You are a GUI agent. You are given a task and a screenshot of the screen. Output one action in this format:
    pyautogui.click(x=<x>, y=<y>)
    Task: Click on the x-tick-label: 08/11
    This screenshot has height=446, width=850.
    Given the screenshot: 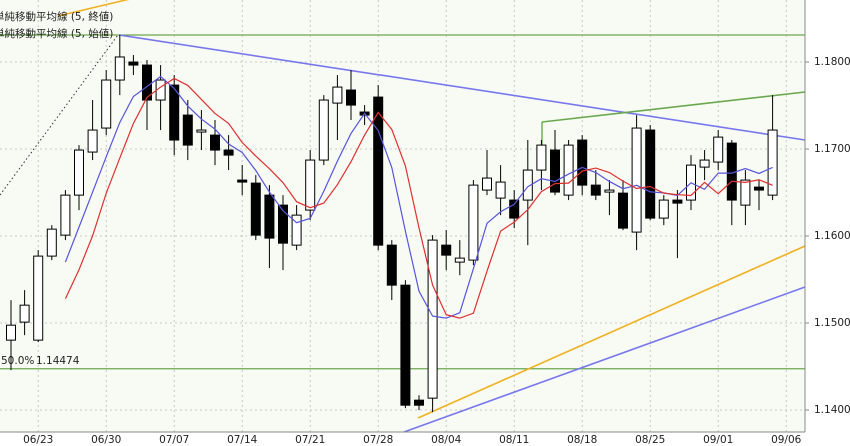 What is the action you would take?
    pyautogui.click(x=514, y=440)
    